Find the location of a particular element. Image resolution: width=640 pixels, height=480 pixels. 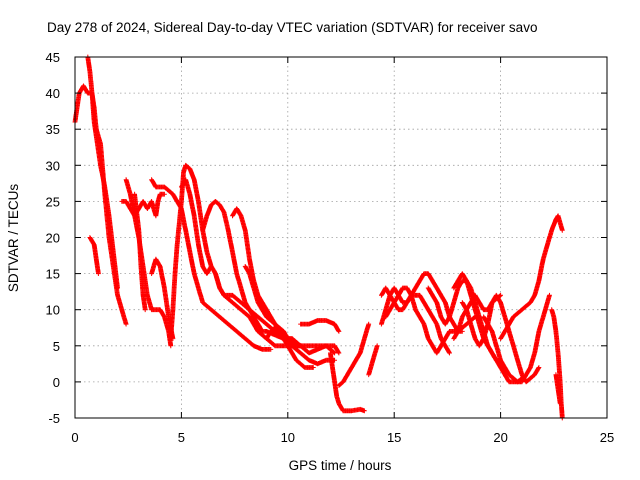

y-tick-label: 35 is located at coordinates (53, 129).